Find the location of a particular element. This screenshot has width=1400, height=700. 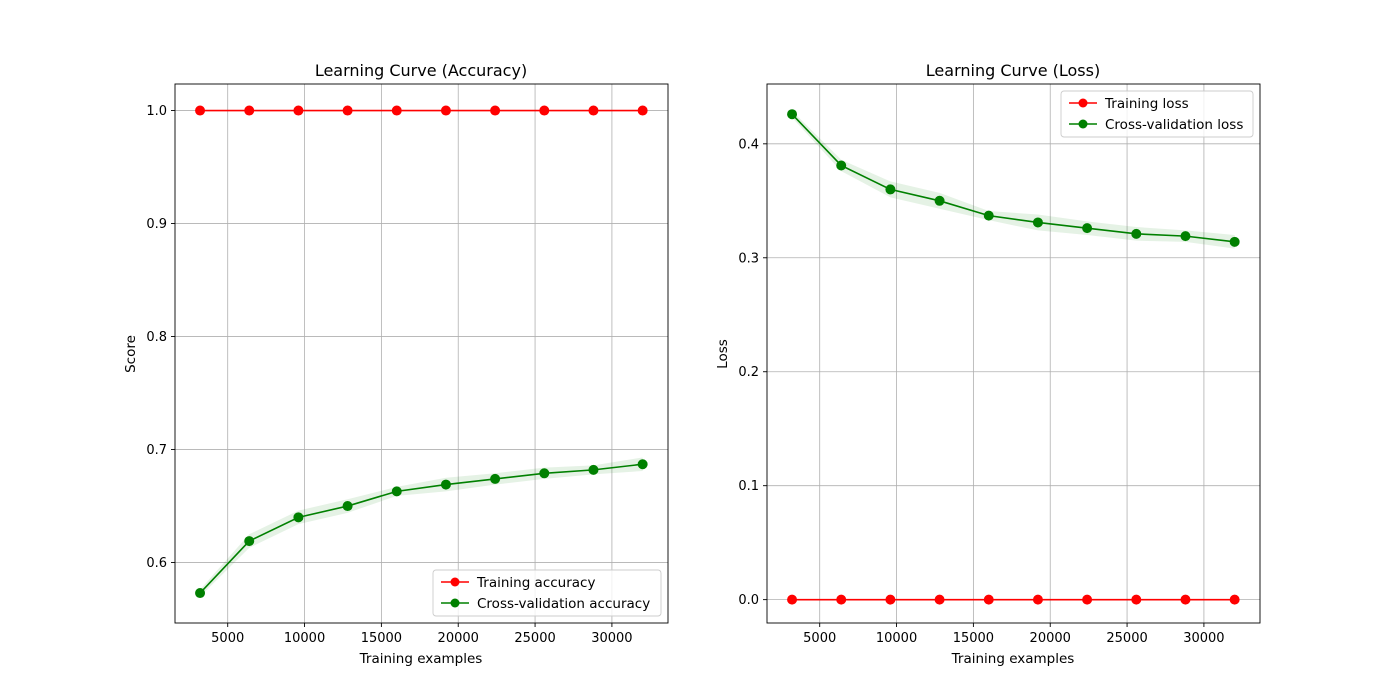

loss-x-tick-label: 5000 is located at coordinates (819, 638).